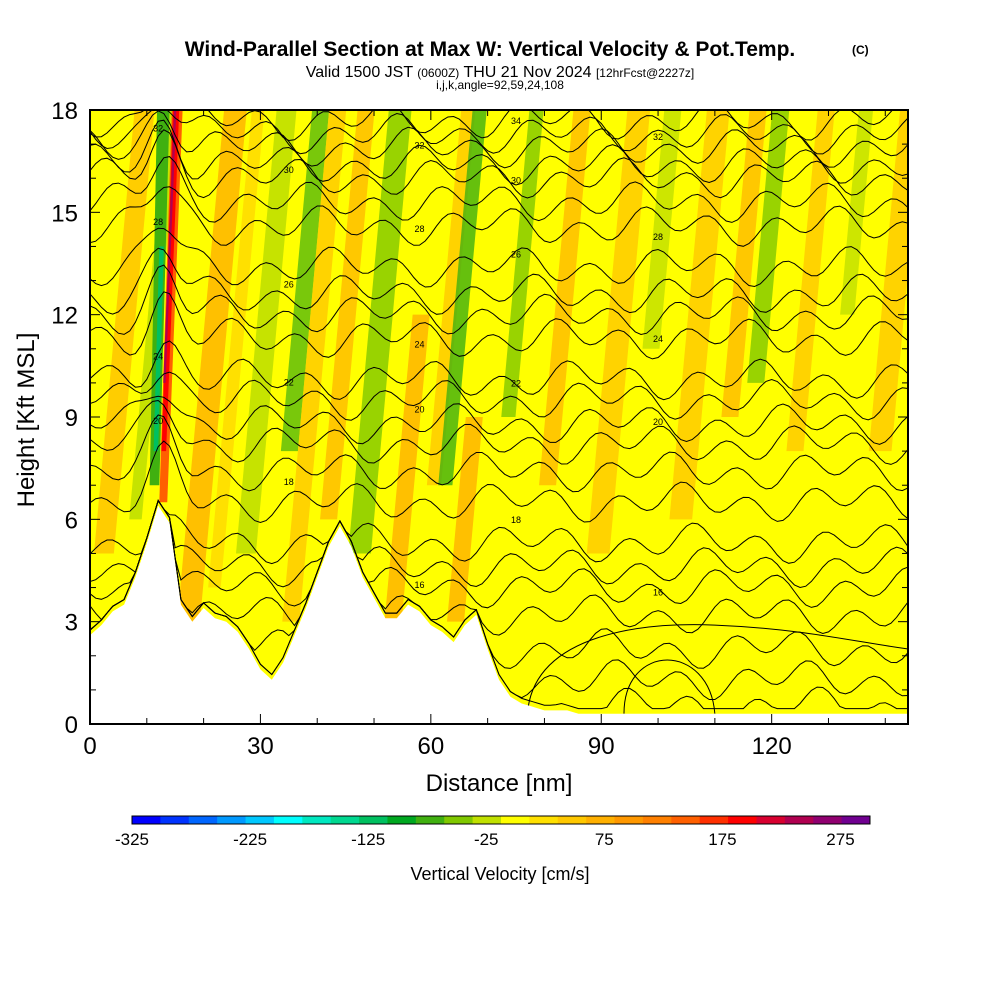 The height and width of the screenshot is (1000, 1000). Describe the element at coordinates (500, 85) in the screenshot. I see `chart-subtitle-indices: i,j,k,angle=92,59,24,108` at that location.